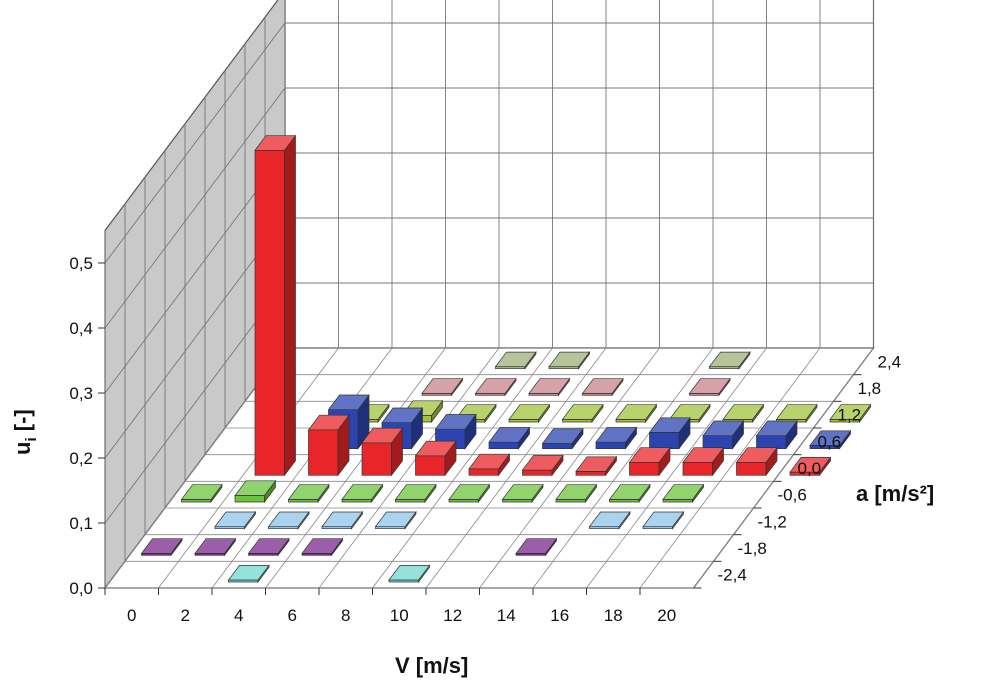 This screenshot has width=981, height=685. Describe the element at coordinates (792, 495) in the screenshot. I see `z-tick-label: -0,6` at that location.